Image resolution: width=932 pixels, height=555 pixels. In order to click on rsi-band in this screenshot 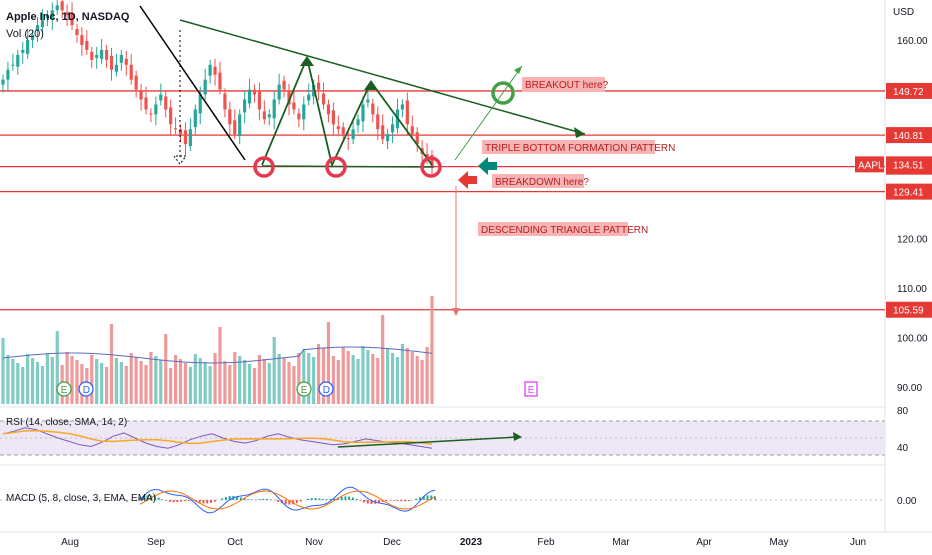, I will do `click(442, 438)`.